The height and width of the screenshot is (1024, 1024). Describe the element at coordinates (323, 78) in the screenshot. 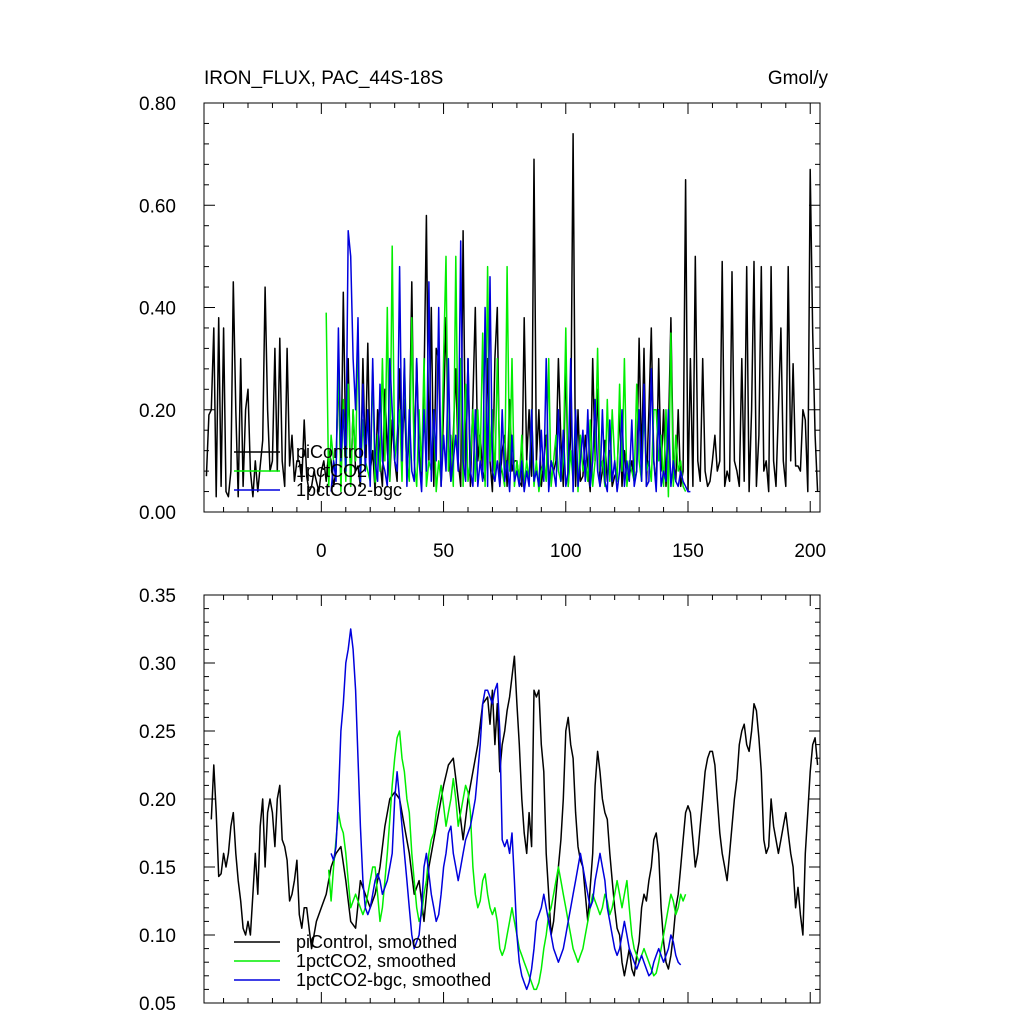

I see `chart-title: IRON_FLUX, PAC_44S-18S` at that location.